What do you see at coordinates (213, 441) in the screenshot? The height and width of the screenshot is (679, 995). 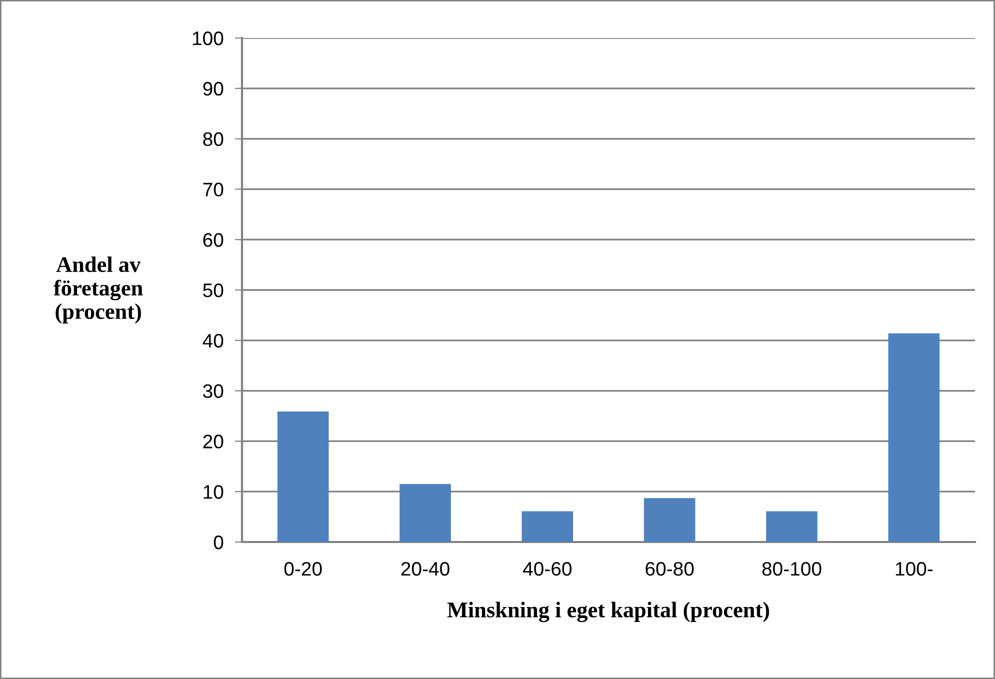 I see `y-tick-label: 20` at bounding box center [213, 441].